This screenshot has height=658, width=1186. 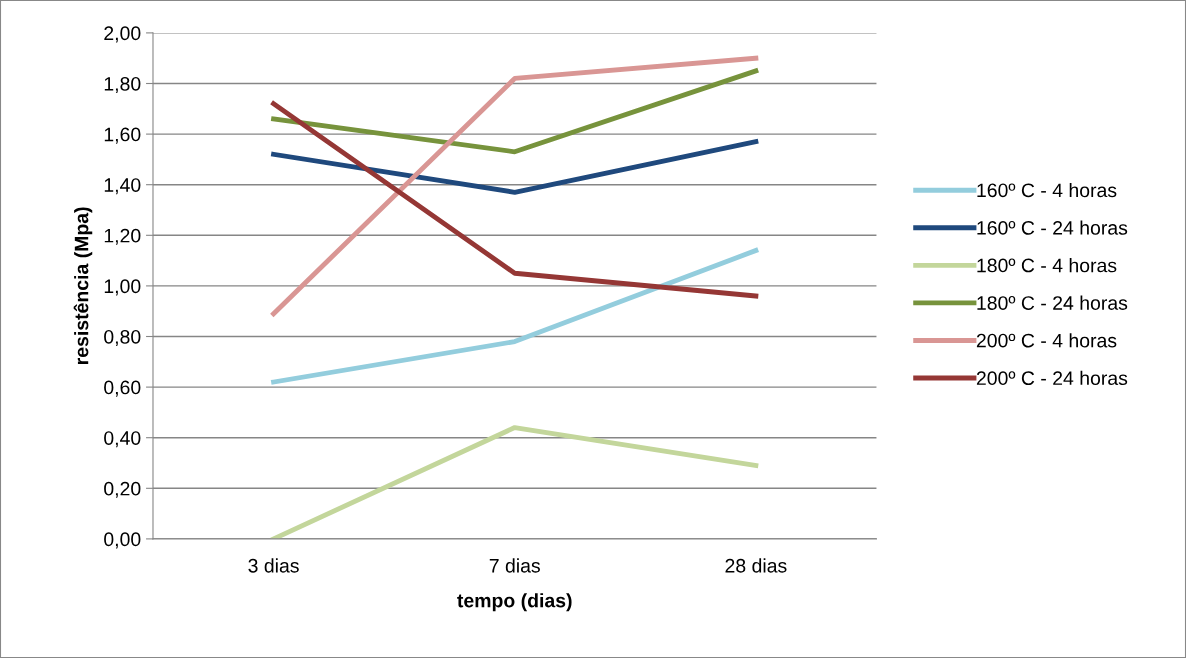 I want to click on y-axis-title: resistência (Mpa), so click(x=83, y=286).